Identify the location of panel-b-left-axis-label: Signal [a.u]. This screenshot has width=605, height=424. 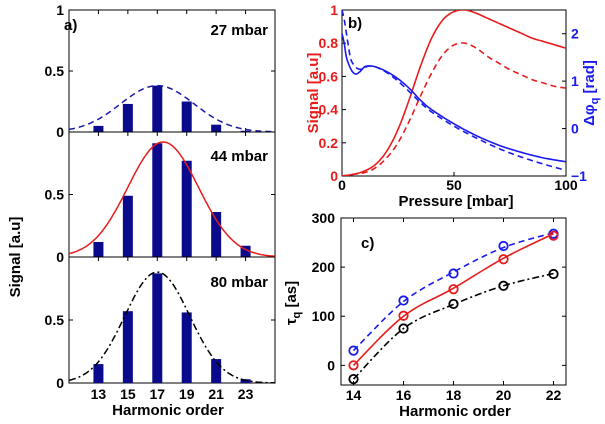
(313, 93).